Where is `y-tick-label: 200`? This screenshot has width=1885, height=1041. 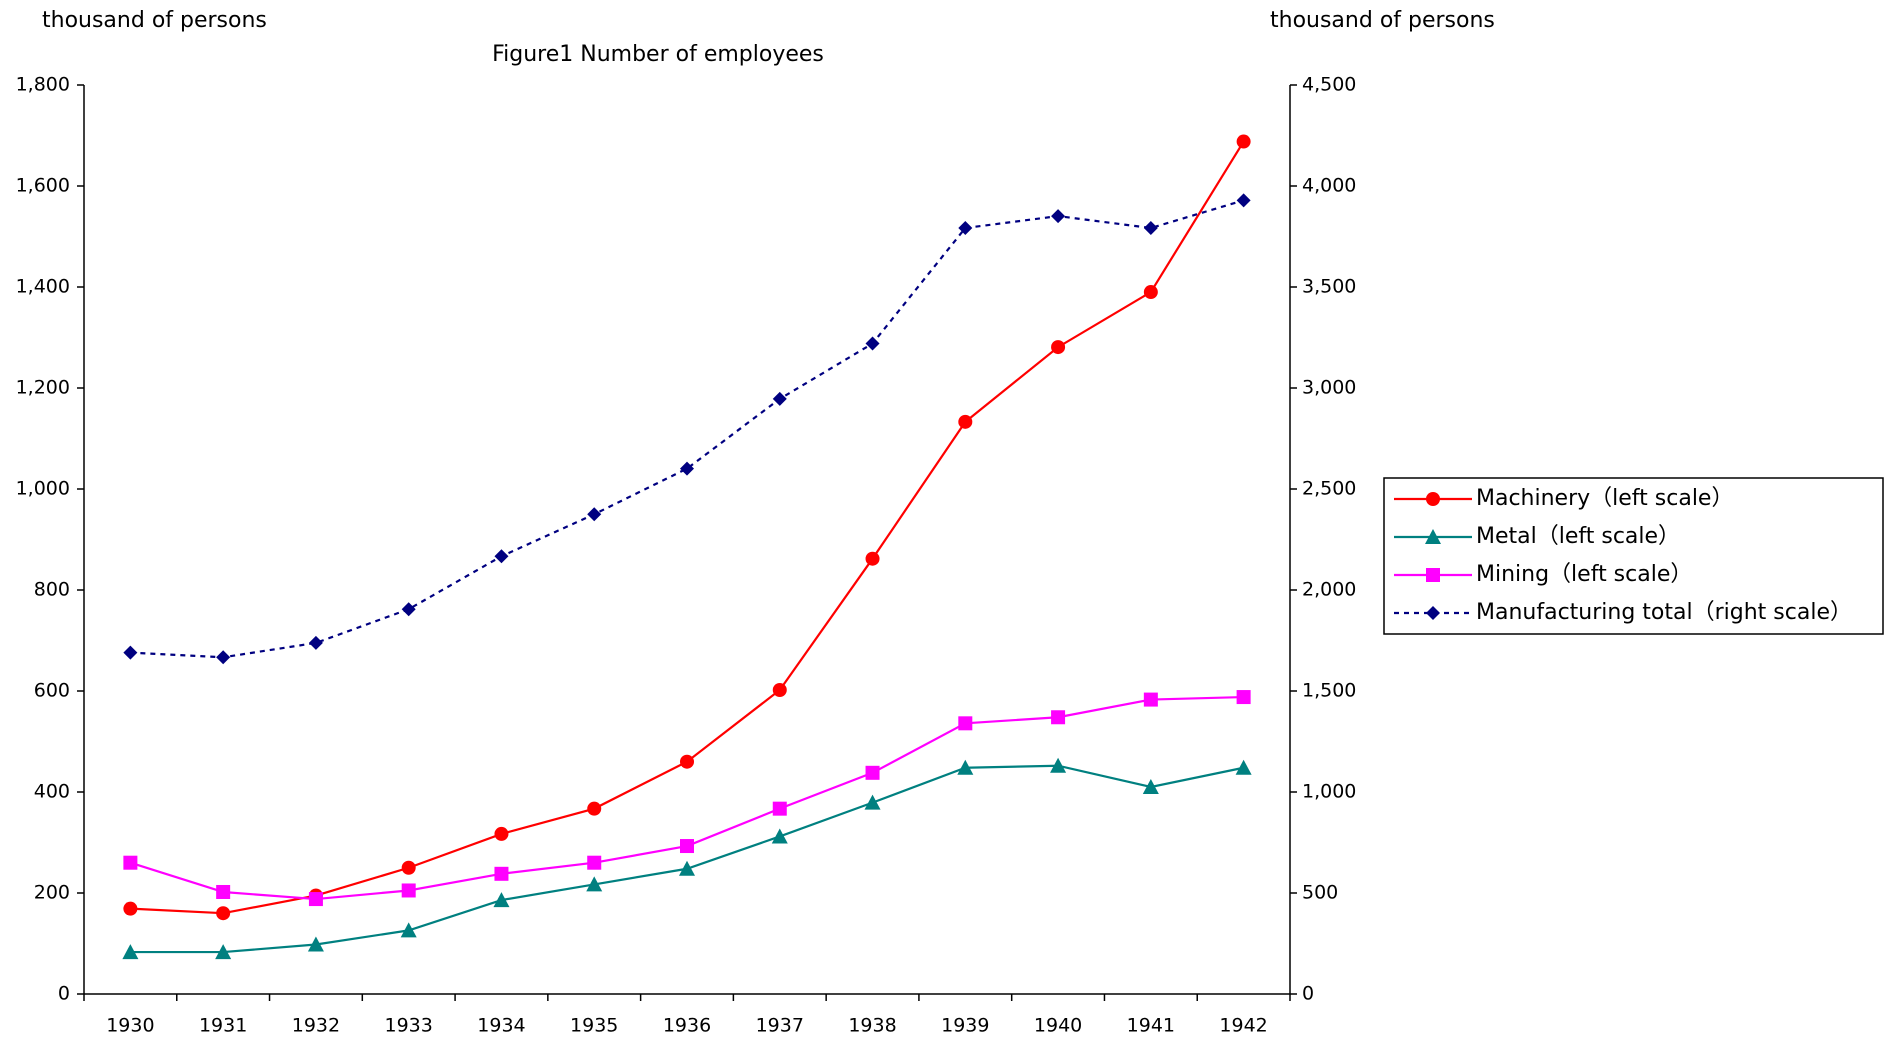
y-tick-label: 200 is located at coordinates (52, 893).